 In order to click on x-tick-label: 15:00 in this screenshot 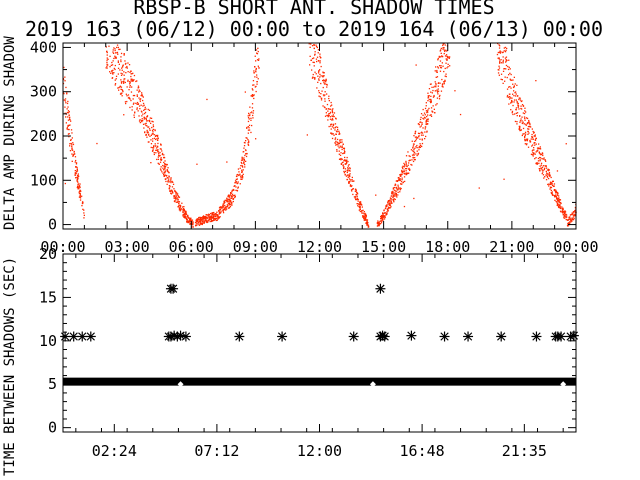, I will do `click(383, 247)`.